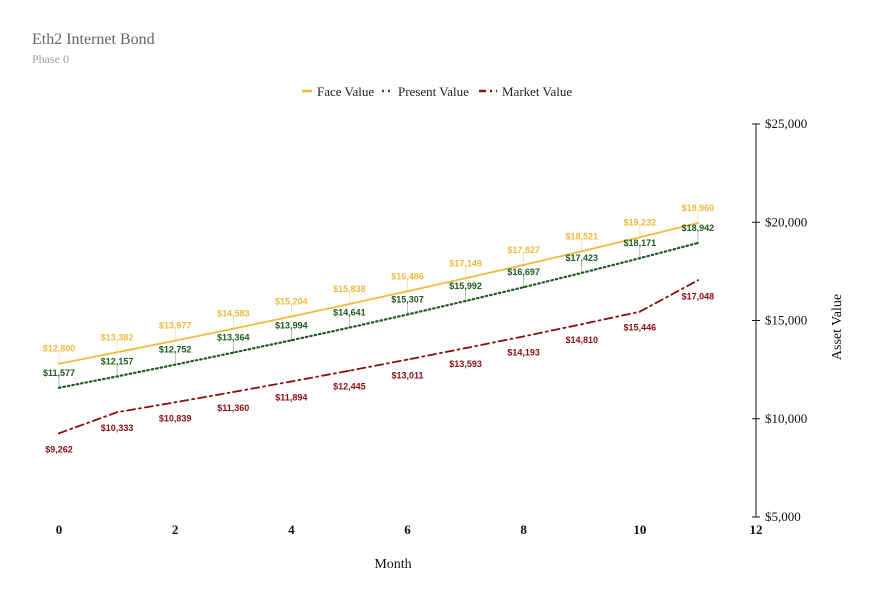 The height and width of the screenshot is (600, 873). What do you see at coordinates (117, 361) in the screenshot?
I see `data-label: $12,157` at bounding box center [117, 361].